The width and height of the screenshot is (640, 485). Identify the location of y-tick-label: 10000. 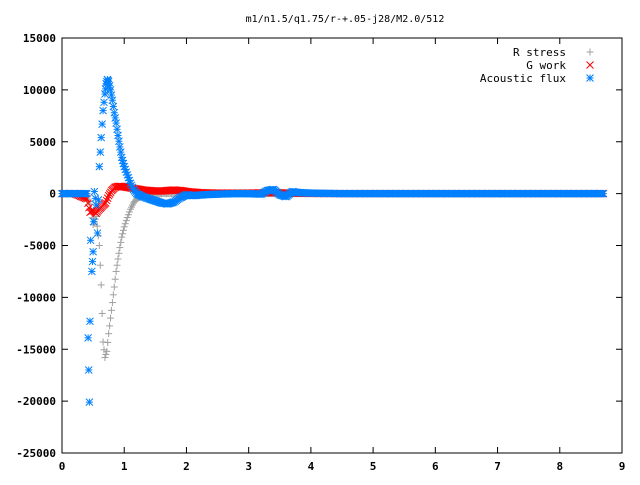
(39, 90).